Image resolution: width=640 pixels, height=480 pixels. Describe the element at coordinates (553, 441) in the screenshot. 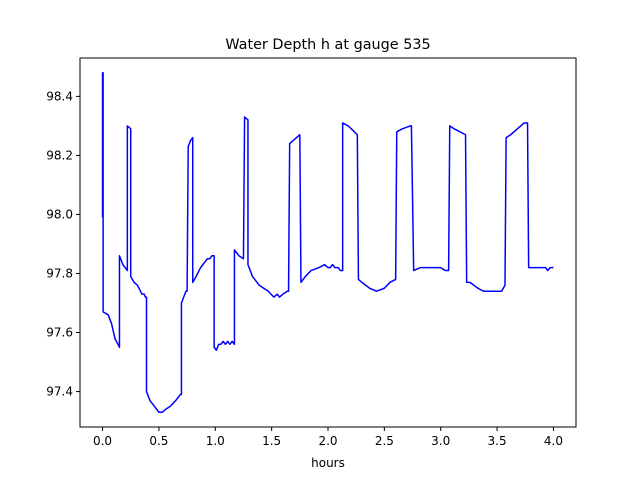

I see `x-tick-label: 4.0` at that location.